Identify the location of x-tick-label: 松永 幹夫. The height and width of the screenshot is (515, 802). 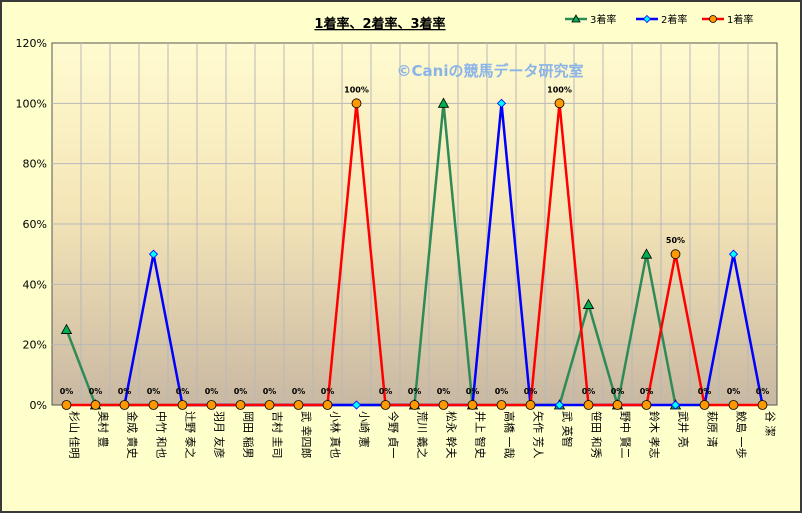
(452, 435).